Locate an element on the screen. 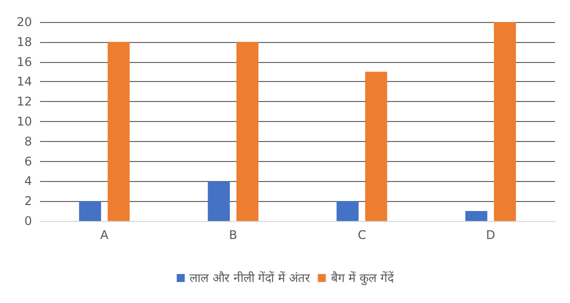 This screenshot has height=303, width=570. x-tick-label: A is located at coordinates (105, 235).